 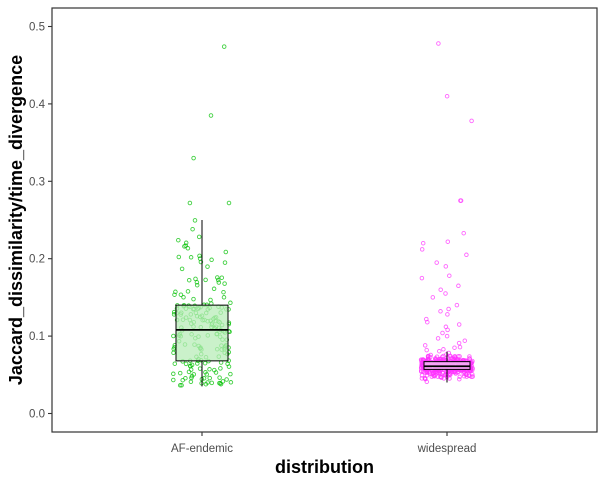 What do you see at coordinates (37, 28) in the screenshot?
I see `y-tick-label: 0.5` at bounding box center [37, 28].